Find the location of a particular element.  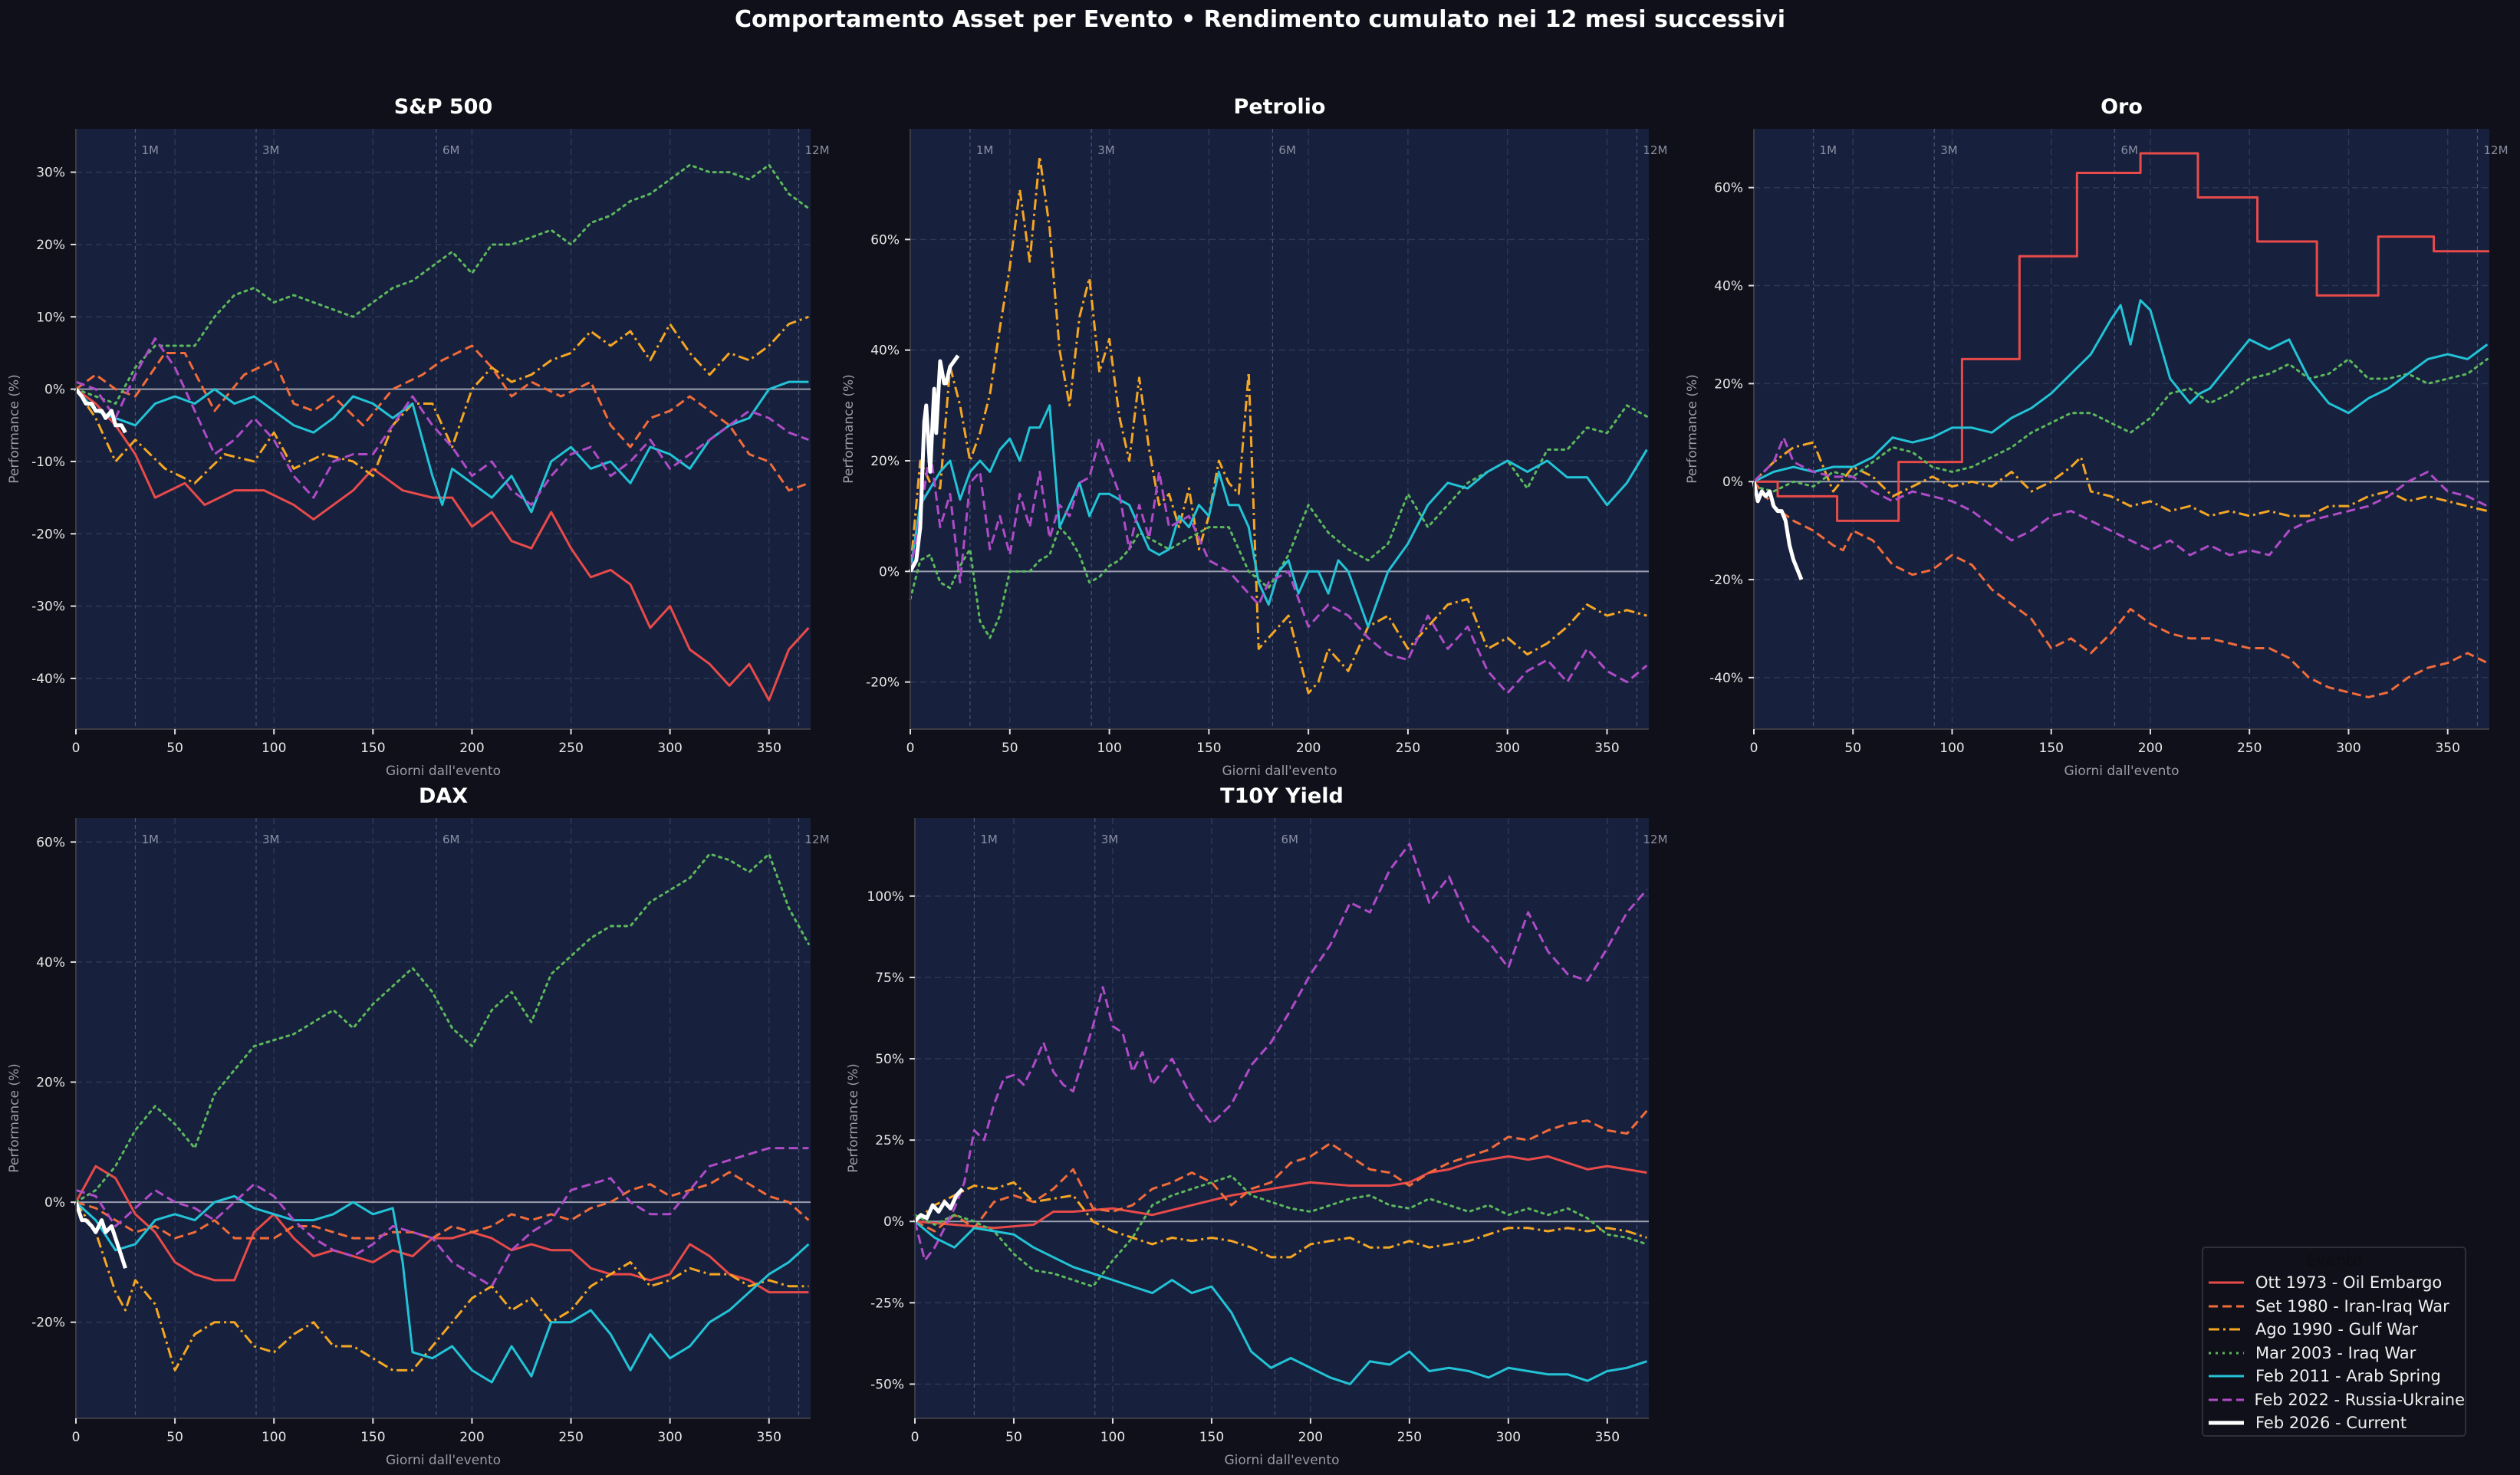

legend-item-e1990: Ago 1990 - Gulf War is located at coordinates (2334, 1330).